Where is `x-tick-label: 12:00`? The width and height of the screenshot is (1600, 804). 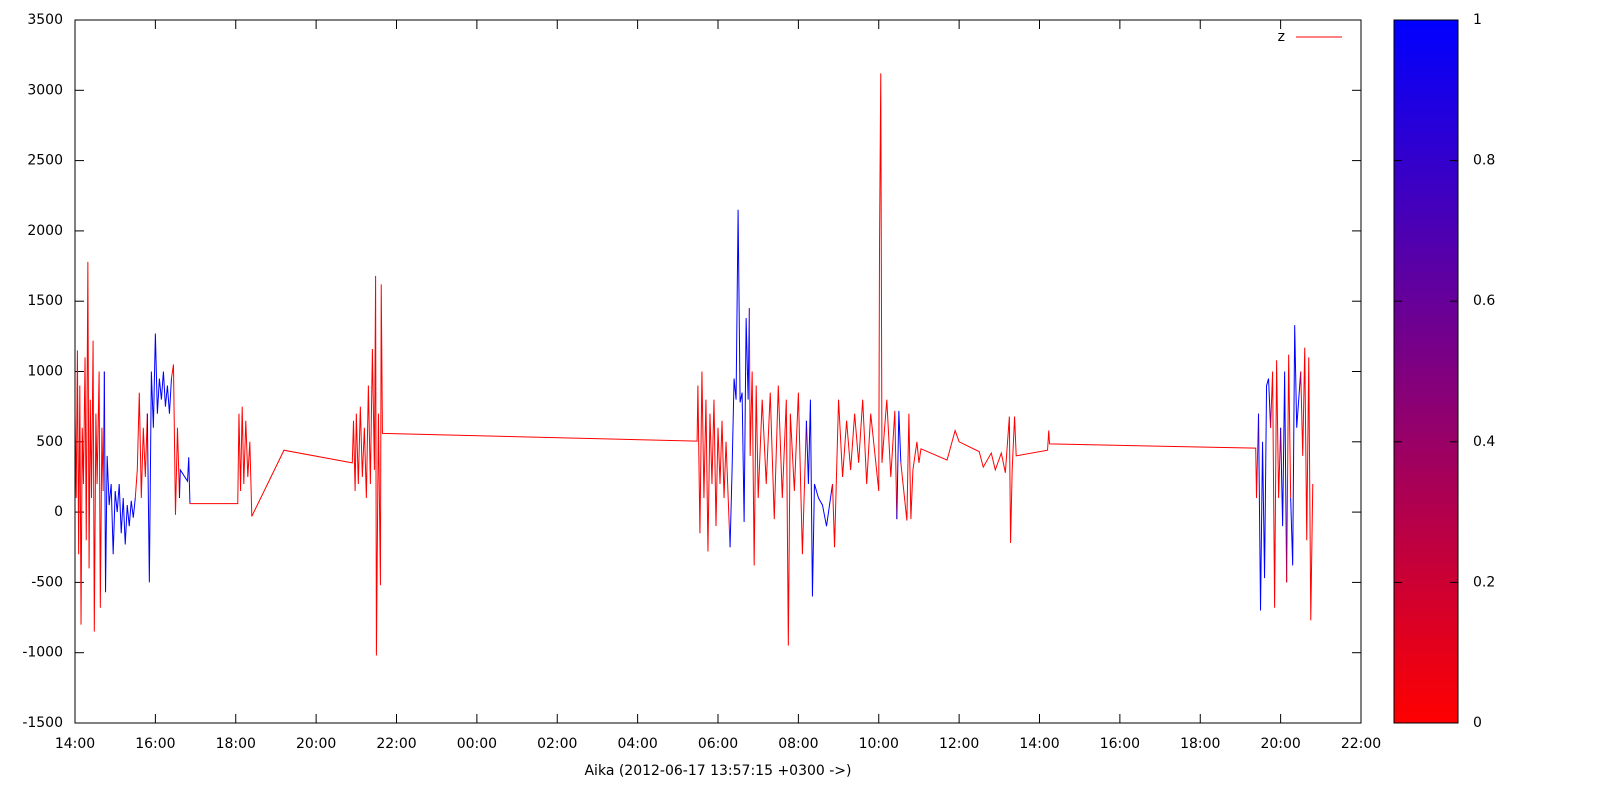 x-tick-label: 12:00 is located at coordinates (959, 744).